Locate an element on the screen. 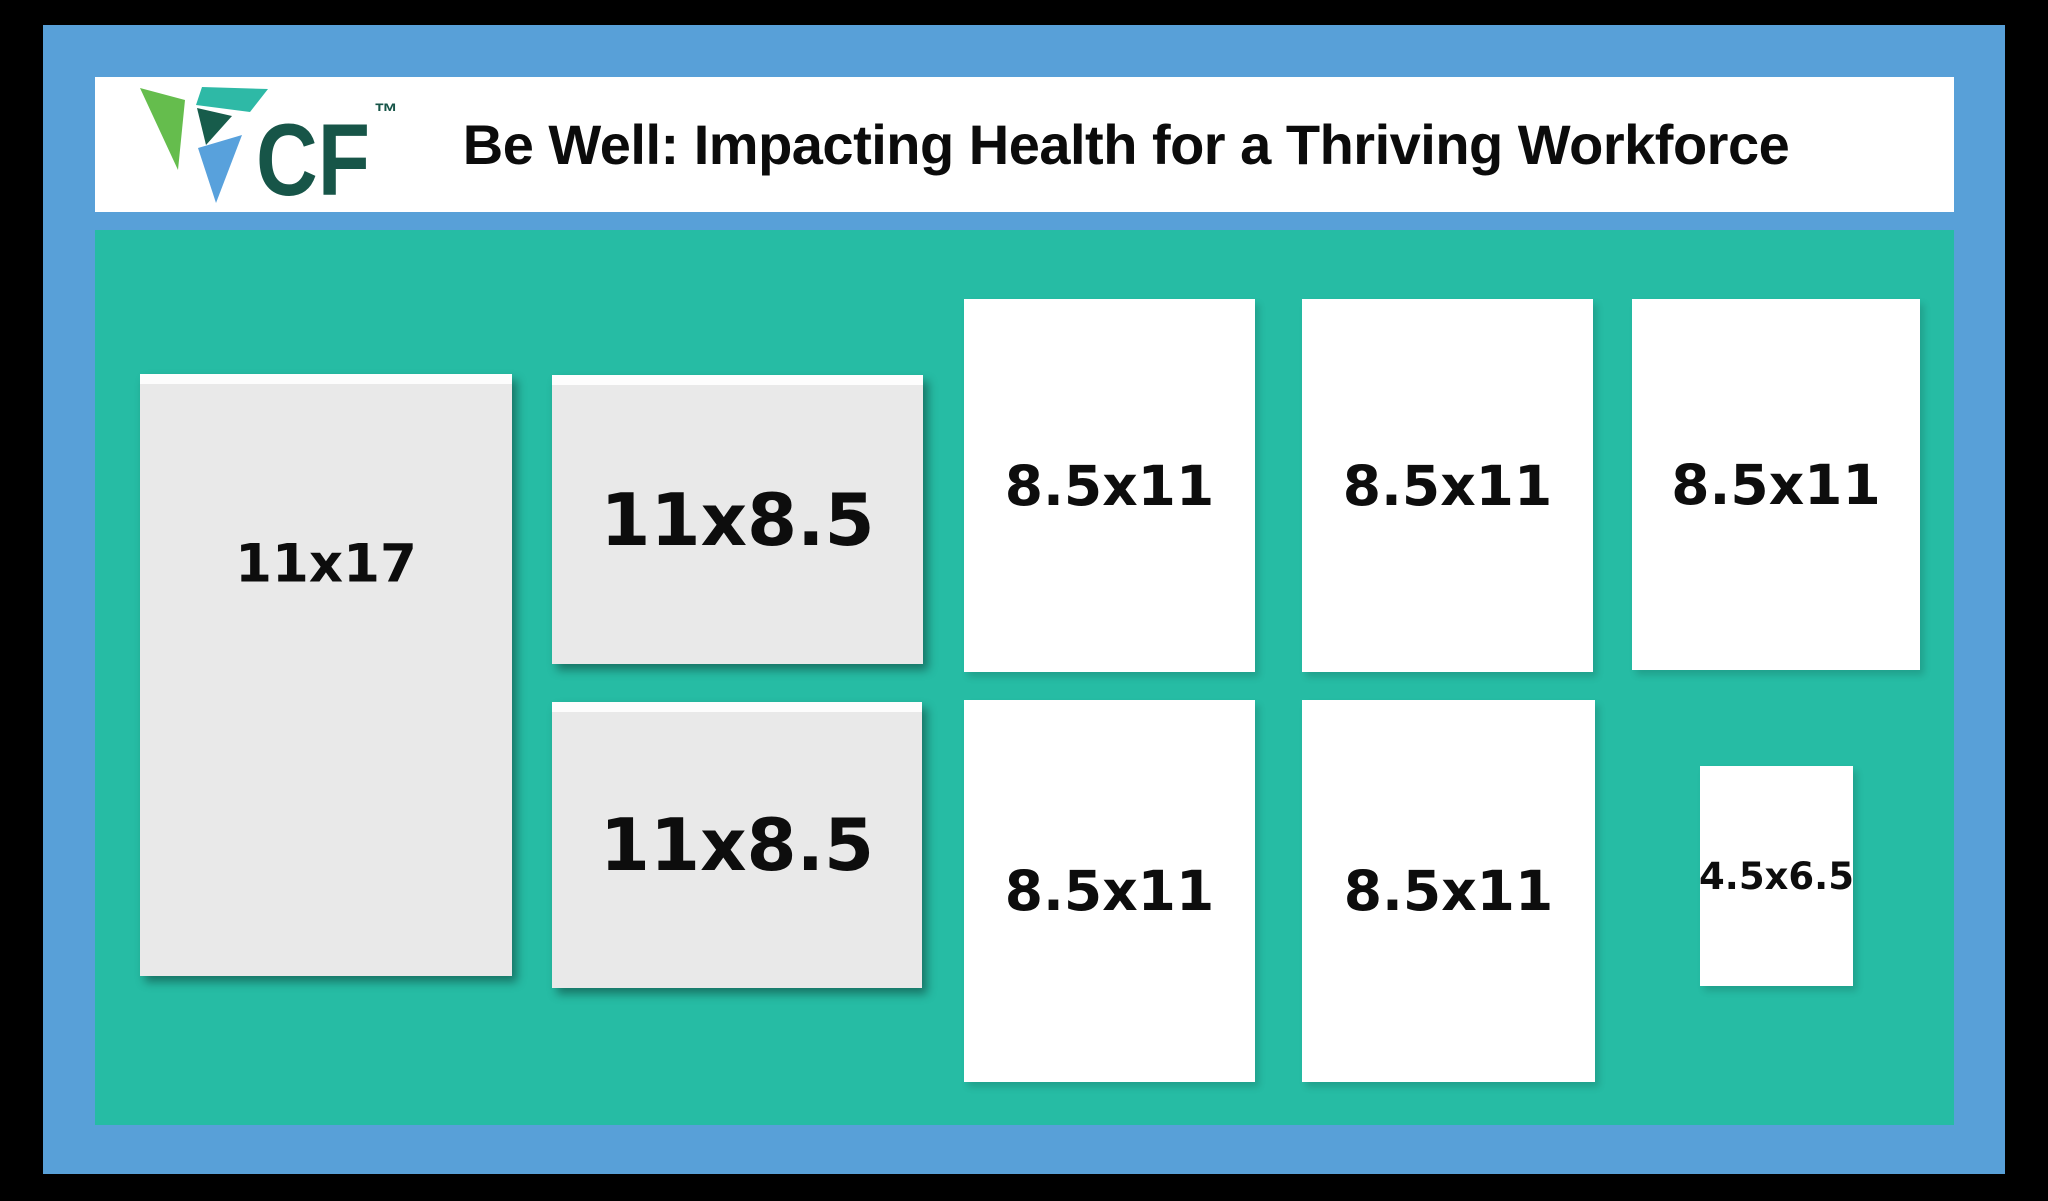 The image size is (2048, 1201). logo-triangle-teal is located at coordinates (232, 99).